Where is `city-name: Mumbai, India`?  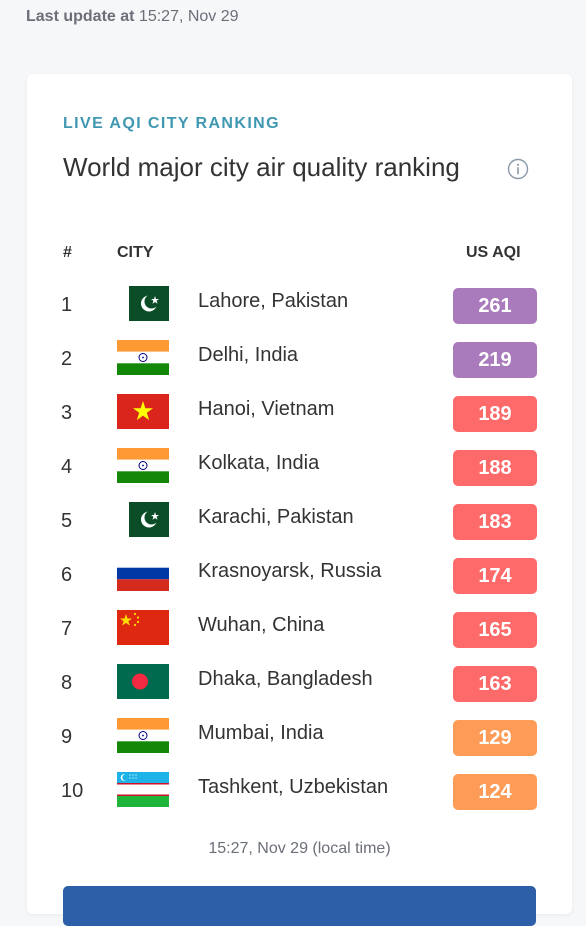
city-name: Mumbai, India is located at coordinates (261, 733).